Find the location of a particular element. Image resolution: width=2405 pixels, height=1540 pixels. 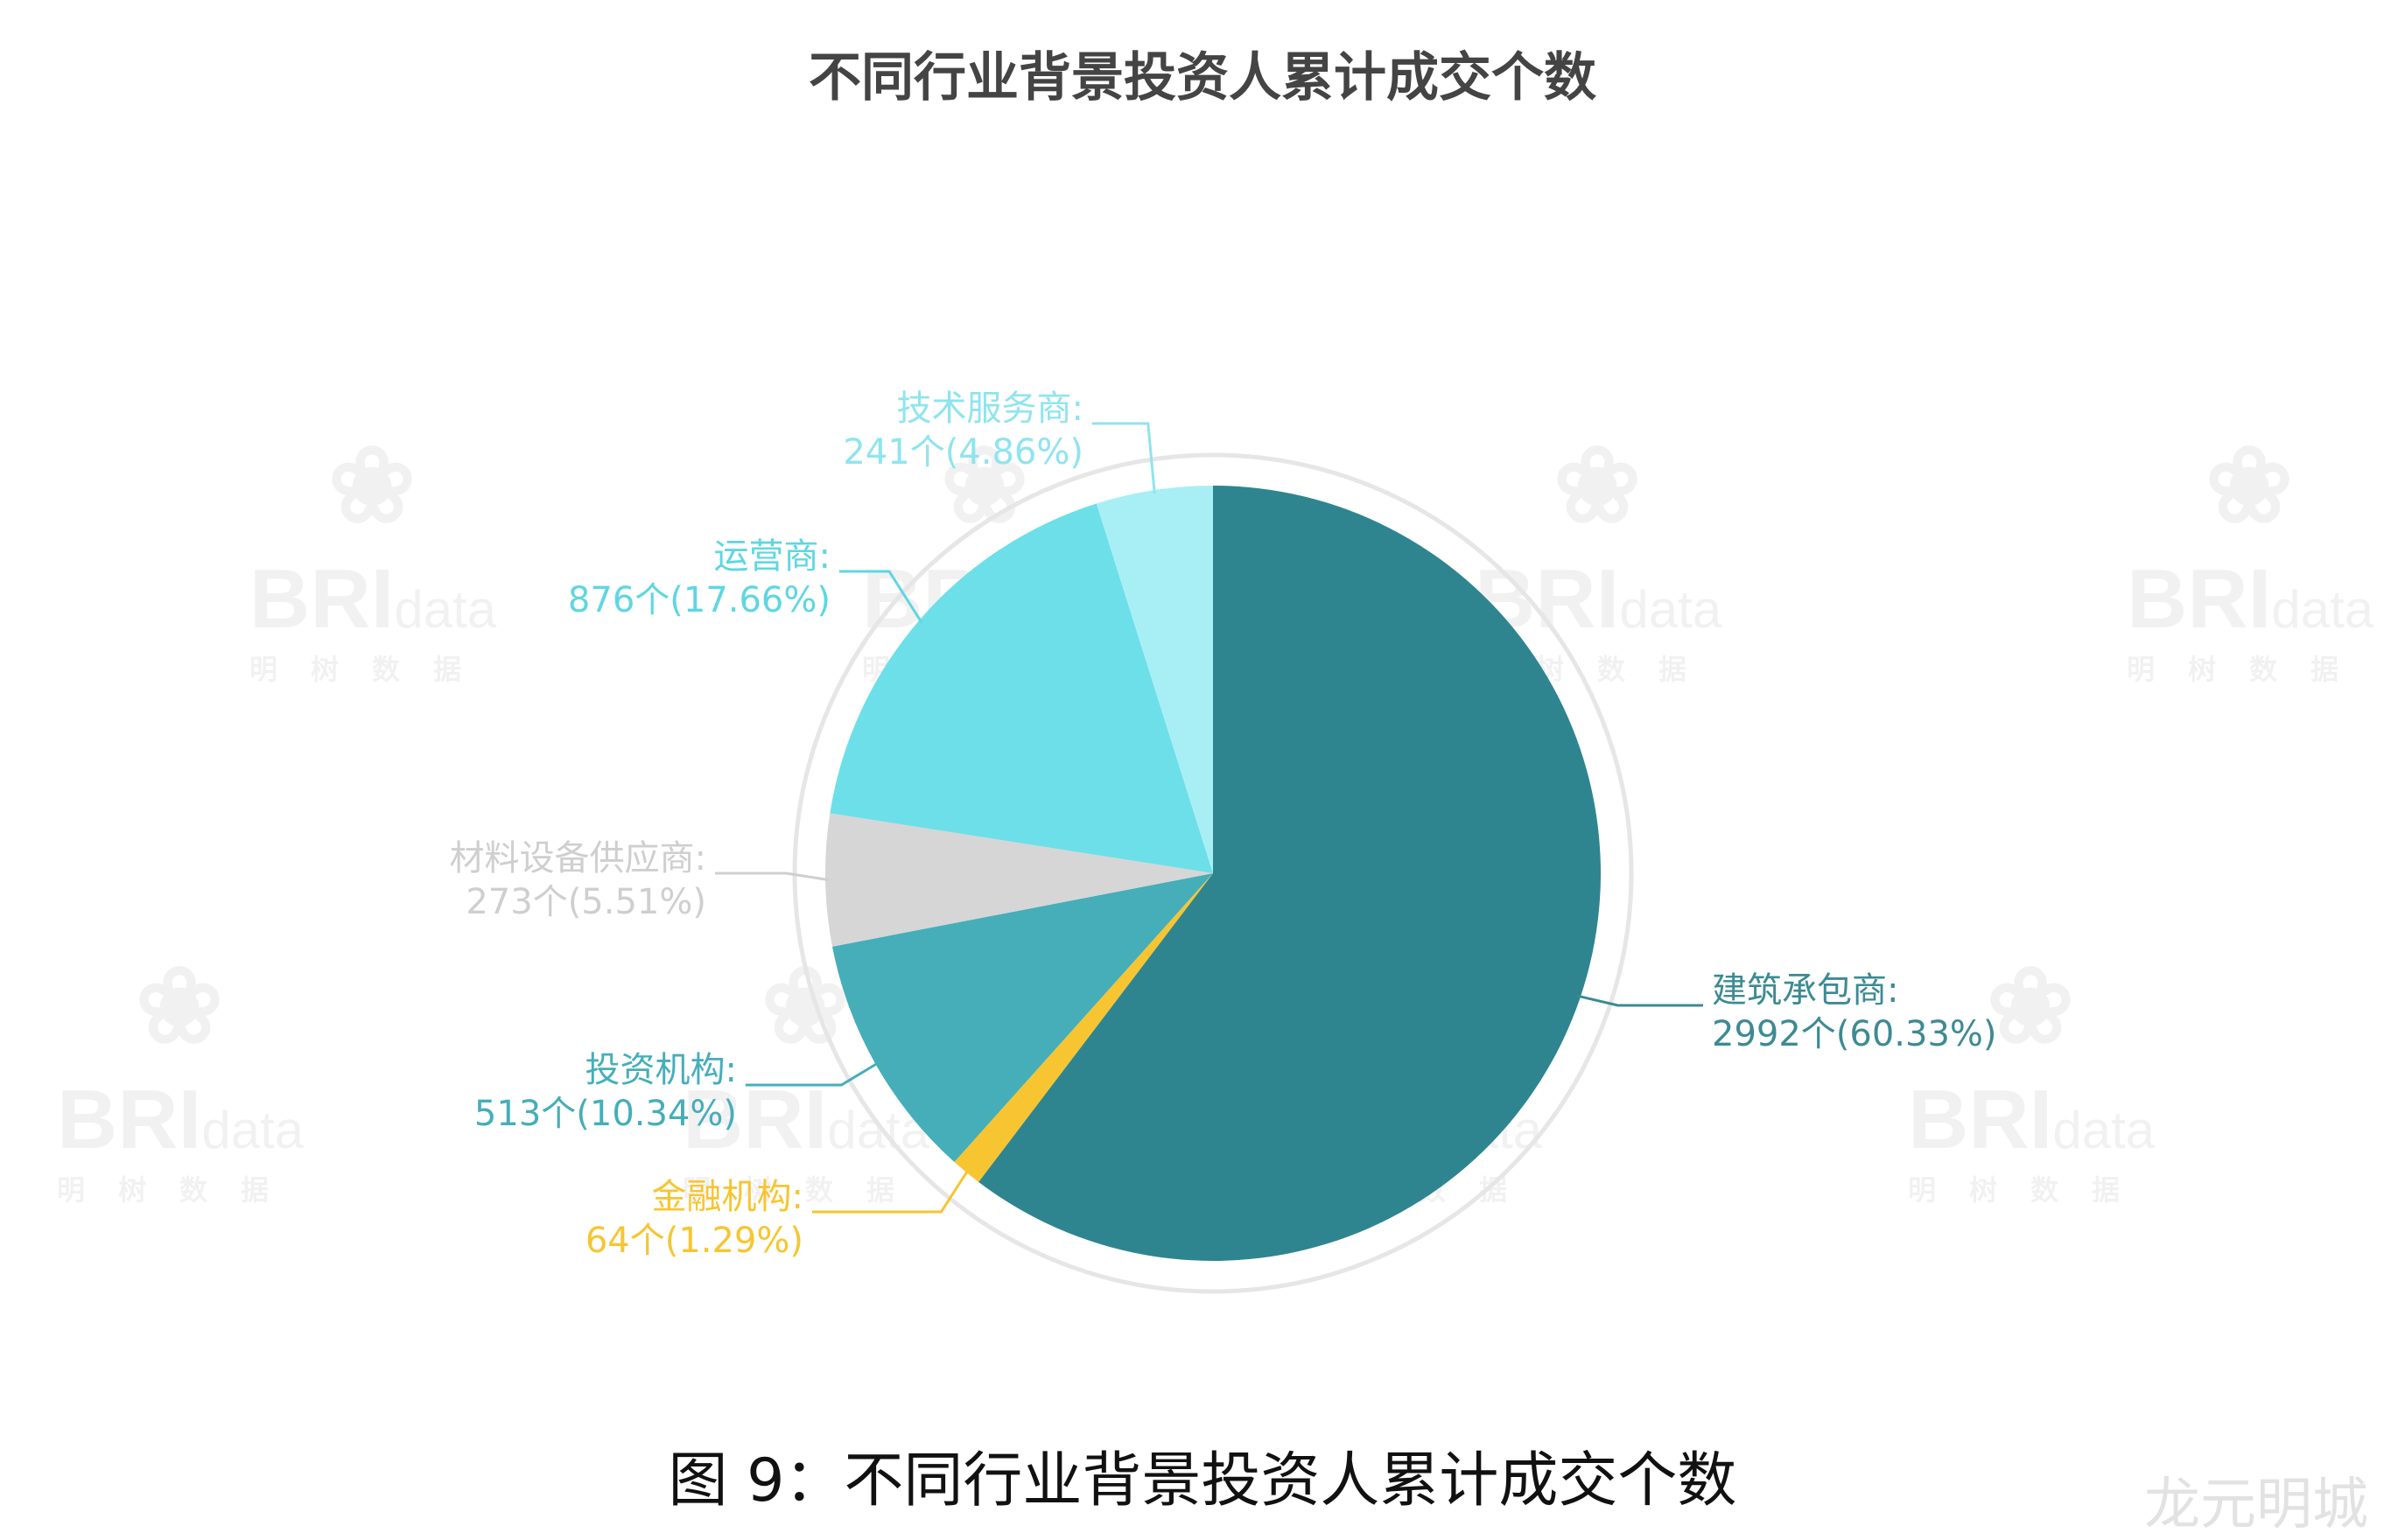

data-label-name: 运营商: is located at coordinates (773, 556).